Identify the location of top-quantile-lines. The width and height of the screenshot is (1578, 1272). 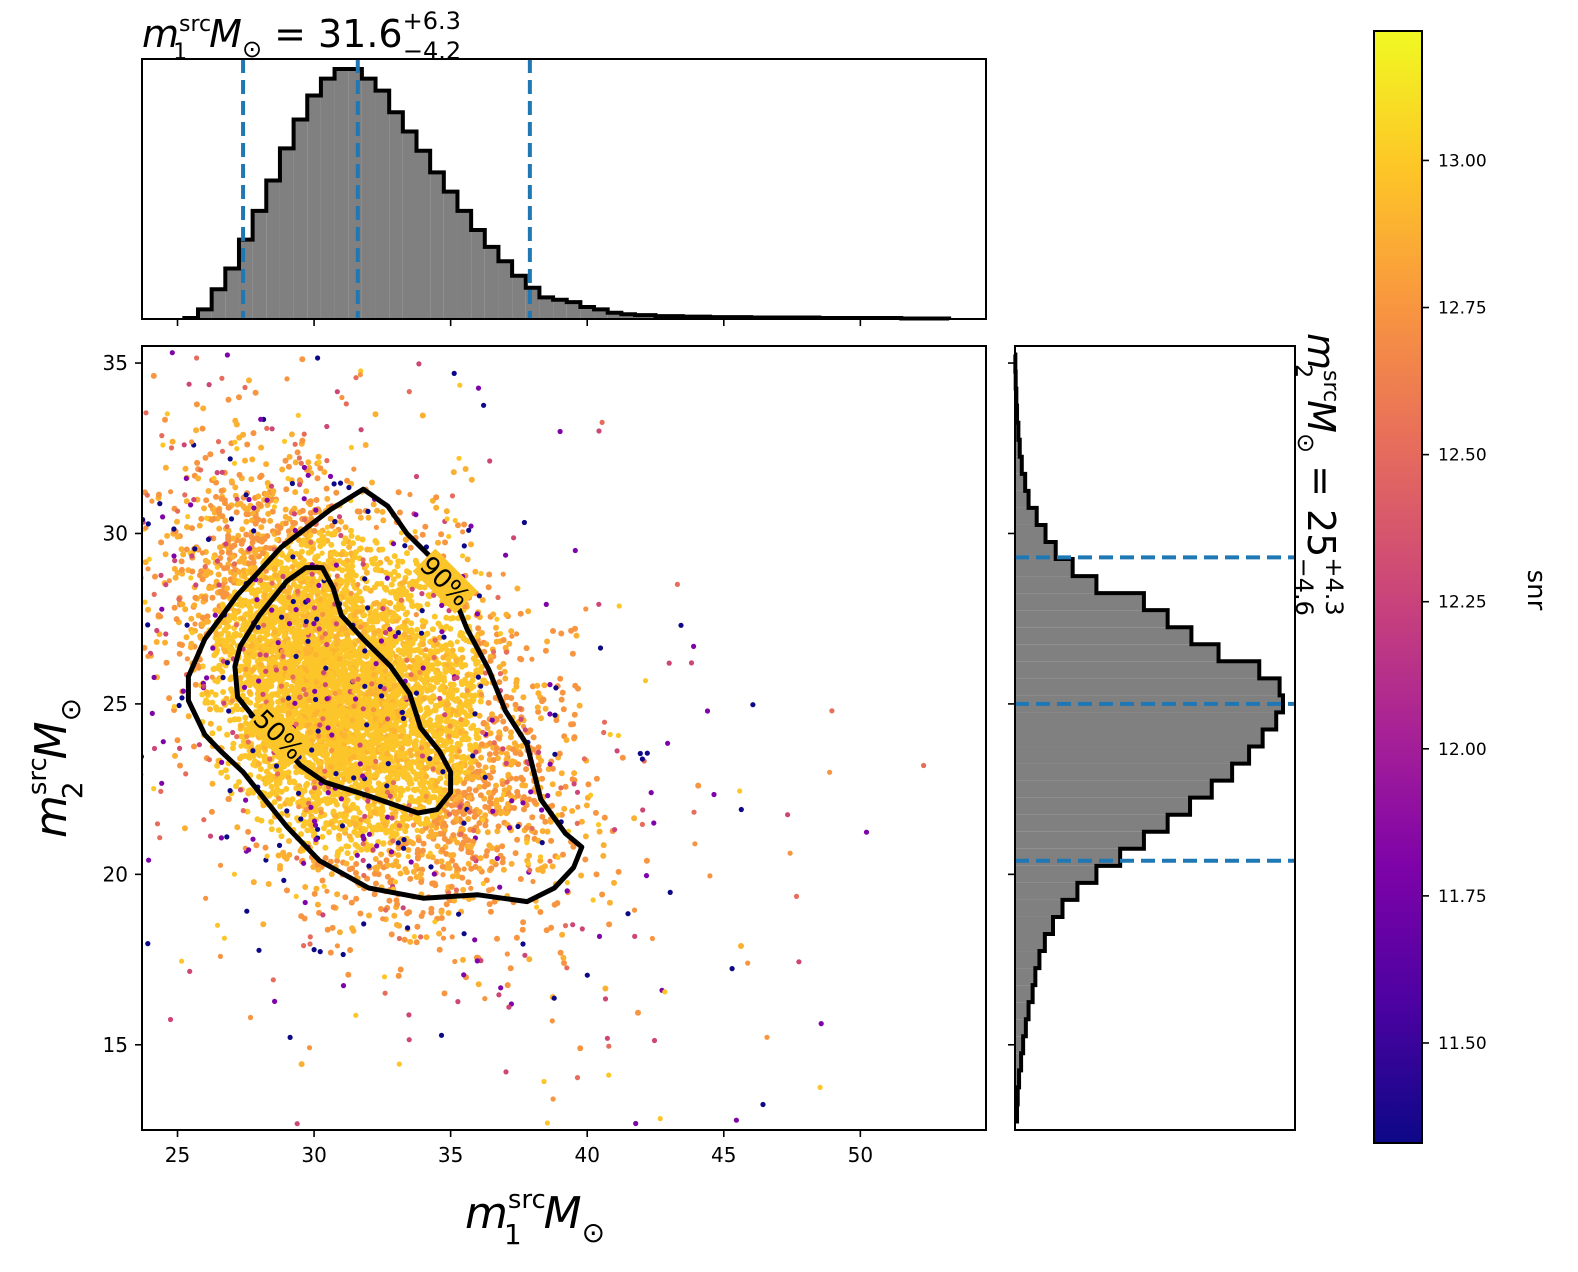
(386, 189).